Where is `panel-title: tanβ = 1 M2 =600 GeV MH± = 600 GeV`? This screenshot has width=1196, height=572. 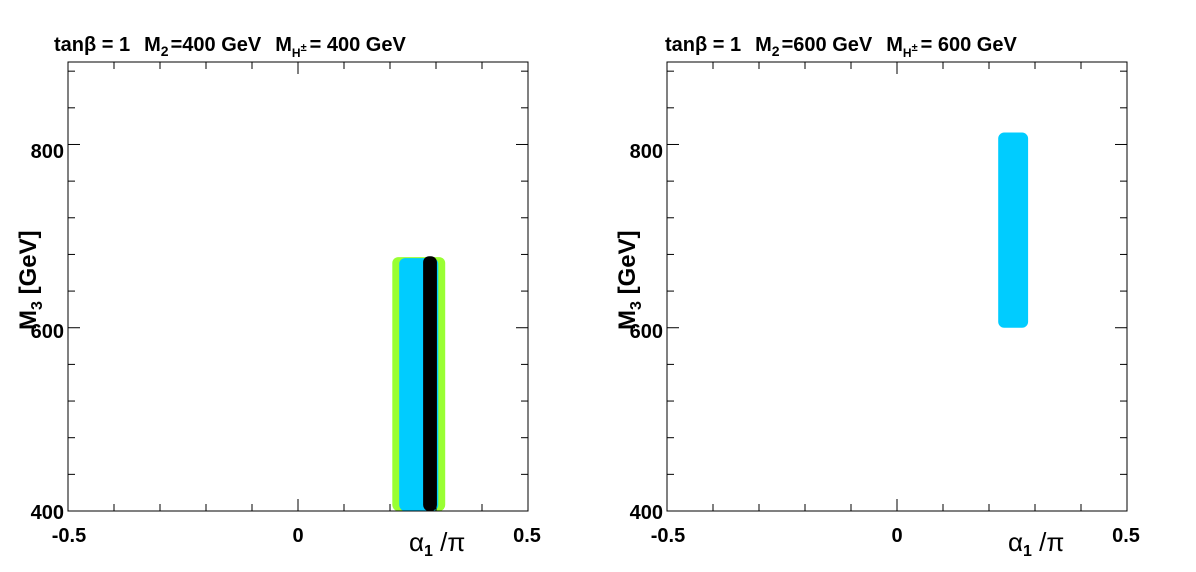 panel-title: tanβ = 1 M2 =600 GeV MH± = 600 GeV is located at coordinates (841, 47).